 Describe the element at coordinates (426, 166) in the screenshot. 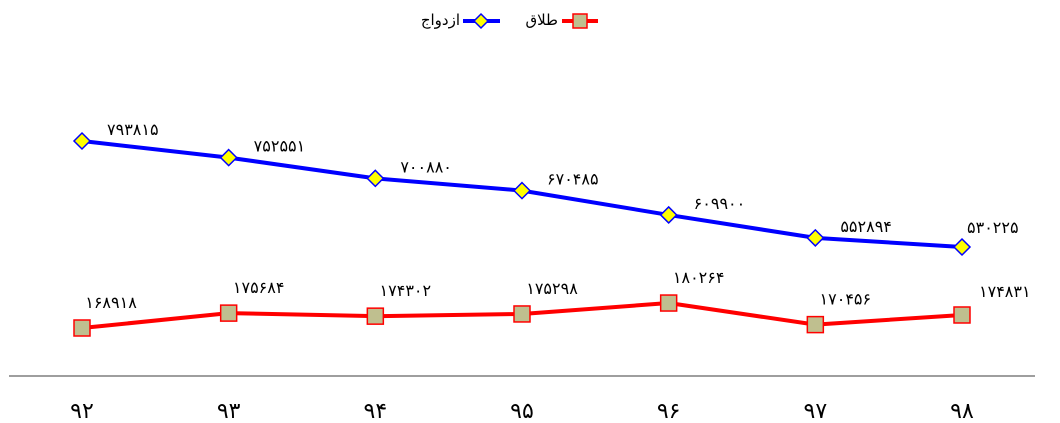

I see `data-label-0-2: ۷۰۰۸۸۰` at that location.